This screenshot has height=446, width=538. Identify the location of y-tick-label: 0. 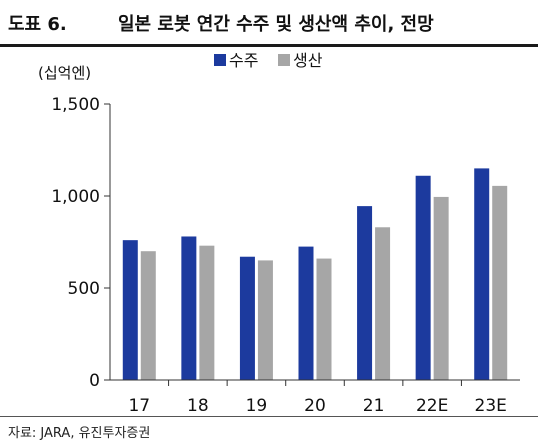
(94, 381).